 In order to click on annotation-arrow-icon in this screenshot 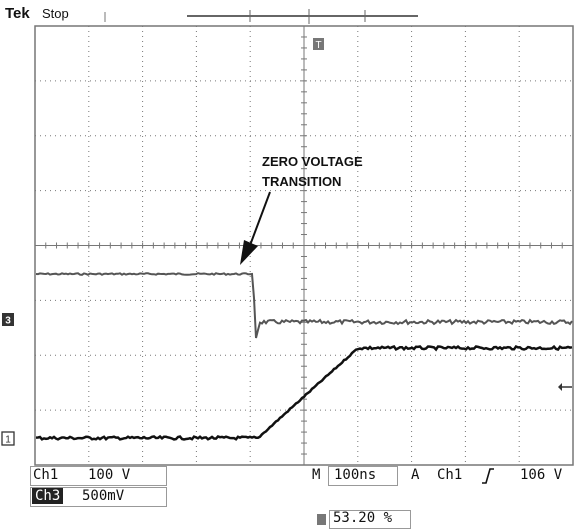, I will do `click(255, 228)`.